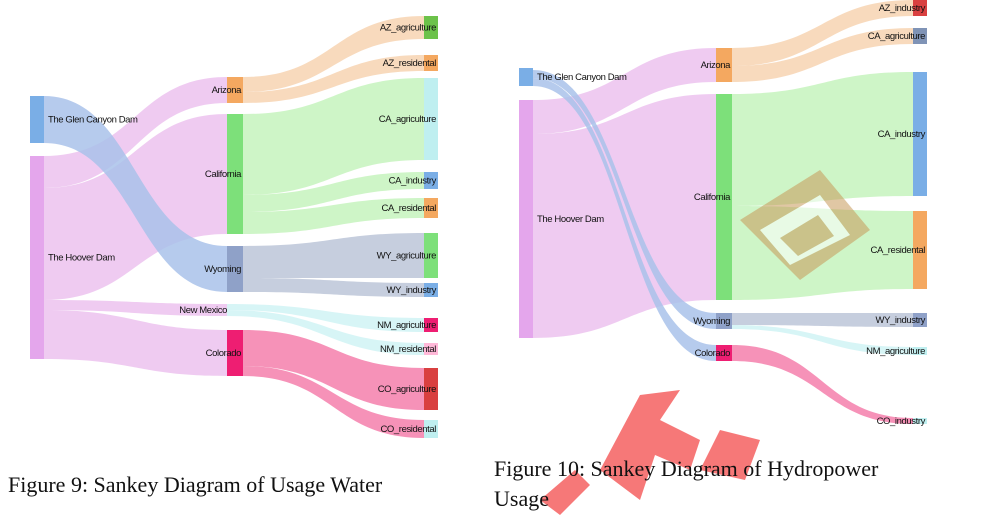 The image size is (989, 529). Describe the element at coordinates (822, 340) in the screenshot. I see `link-wy-to-nm_ag` at that location.